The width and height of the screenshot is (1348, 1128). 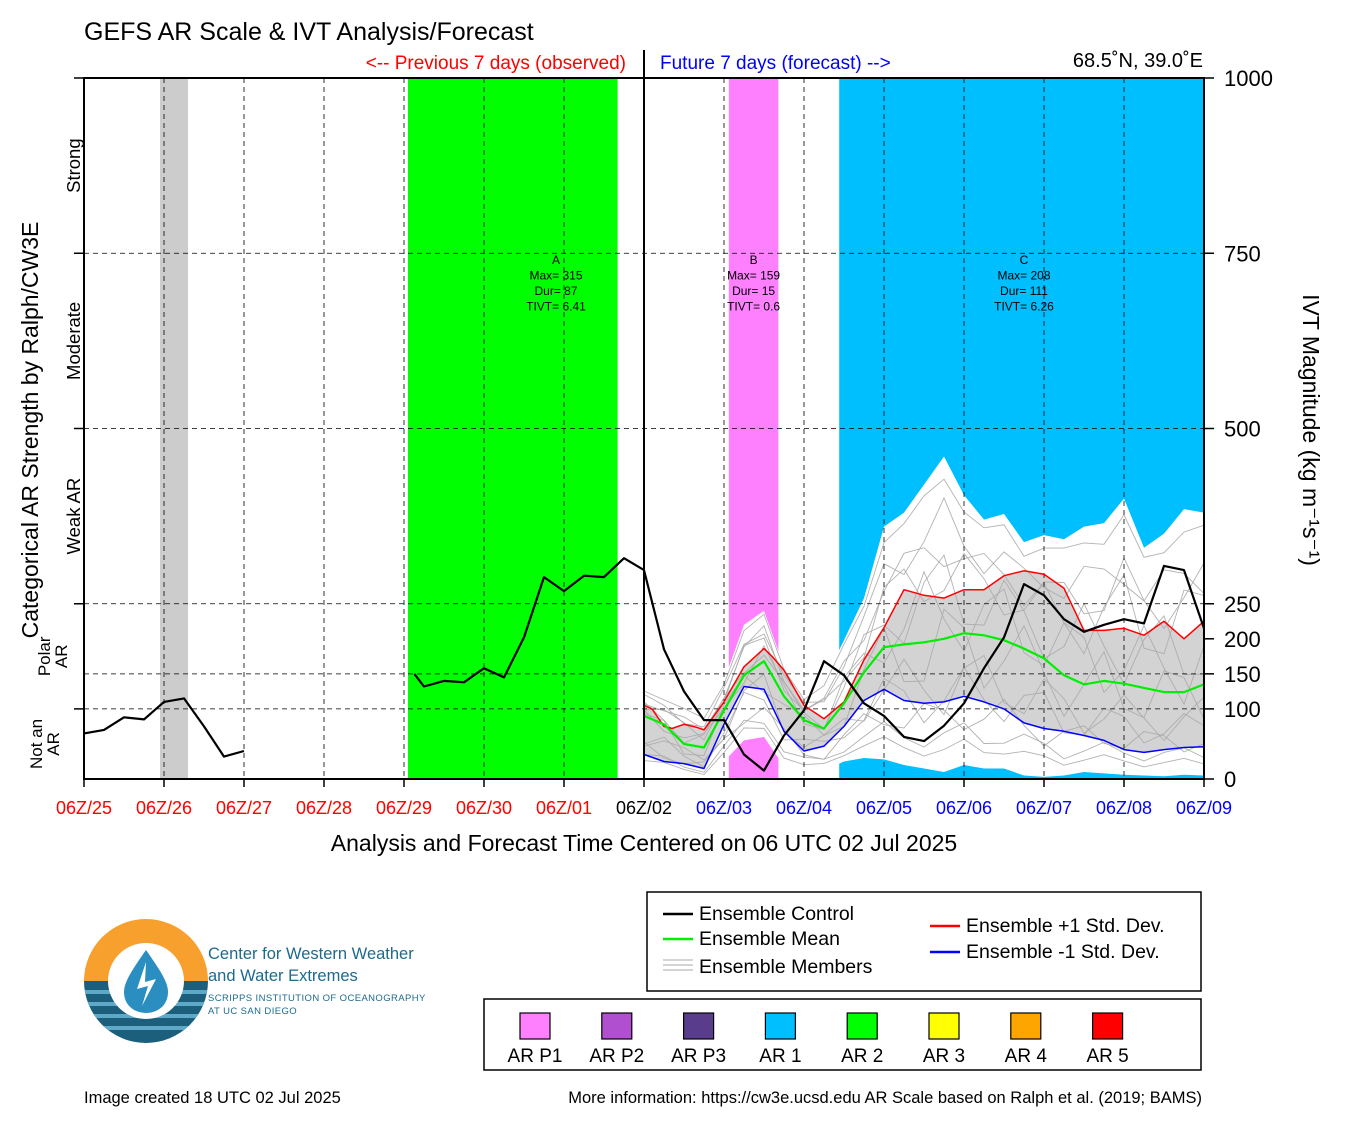 What do you see at coordinates (496, 63) in the screenshot?
I see `previous-days-label: <-- Previous 7 days (observed)` at bounding box center [496, 63].